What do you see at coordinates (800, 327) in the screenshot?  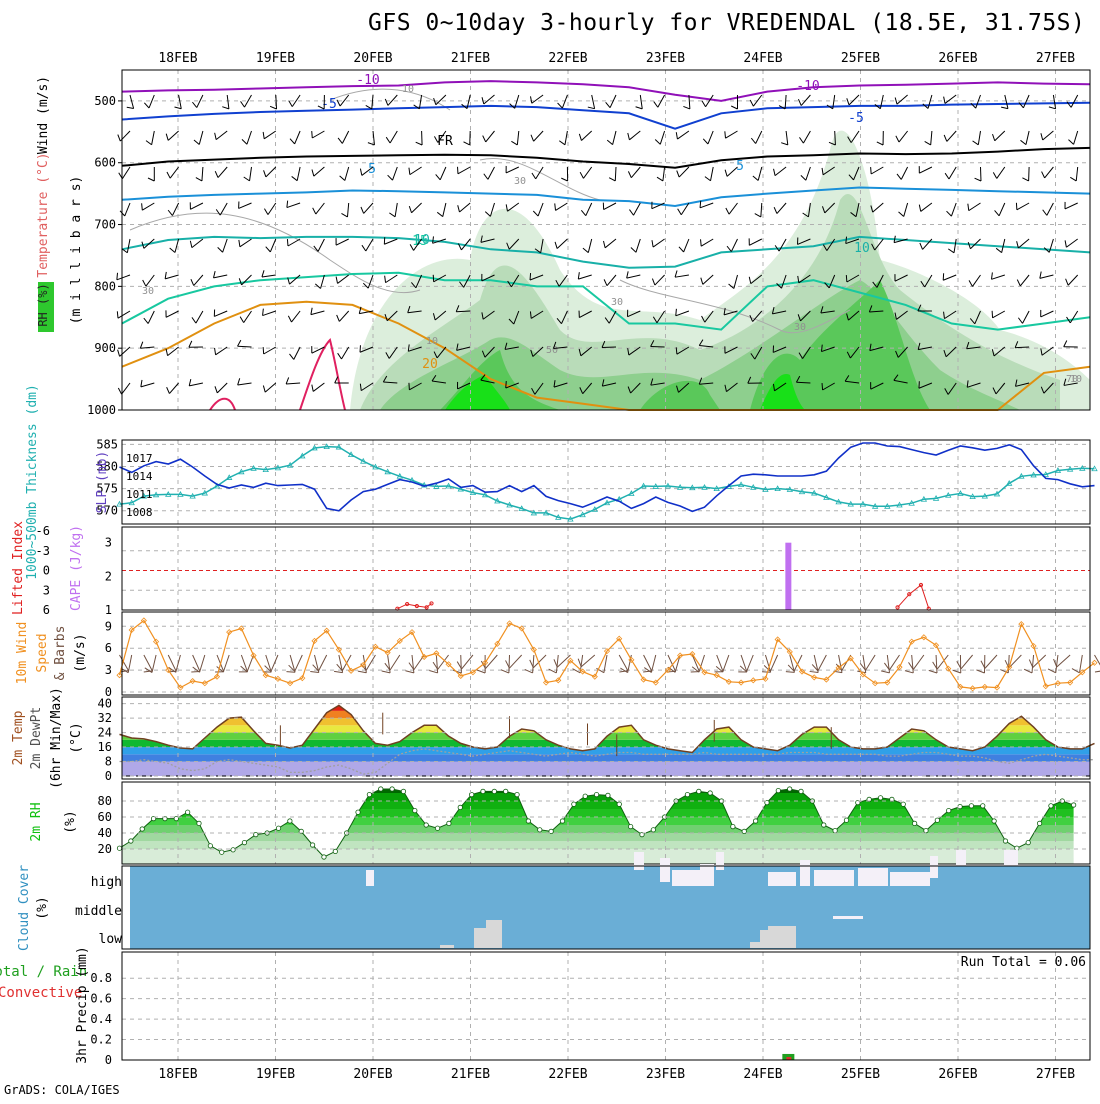 I see `contour-label: 30` at bounding box center [800, 327].